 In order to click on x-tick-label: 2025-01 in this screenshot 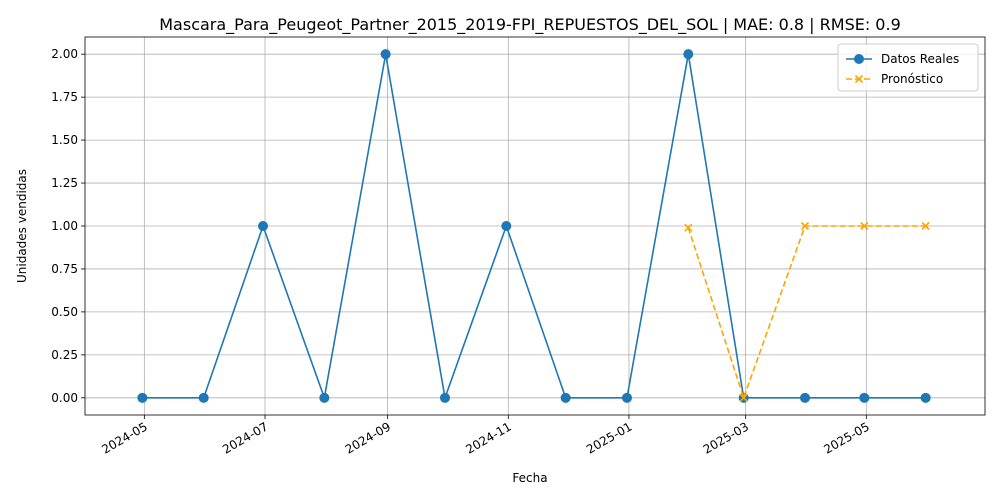, I will do `click(609, 437)`.